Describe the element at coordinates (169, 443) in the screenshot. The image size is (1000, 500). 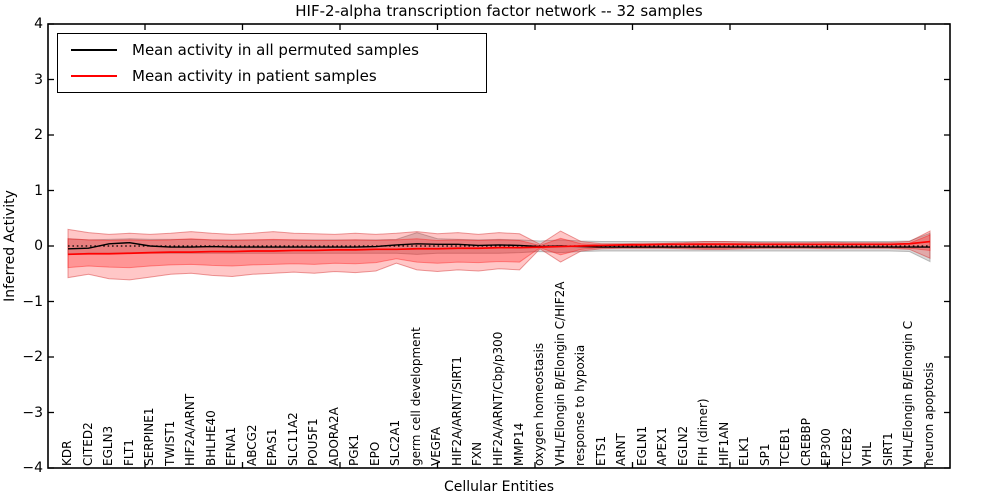
I see `x-tick-label: TWIST1` at that location.